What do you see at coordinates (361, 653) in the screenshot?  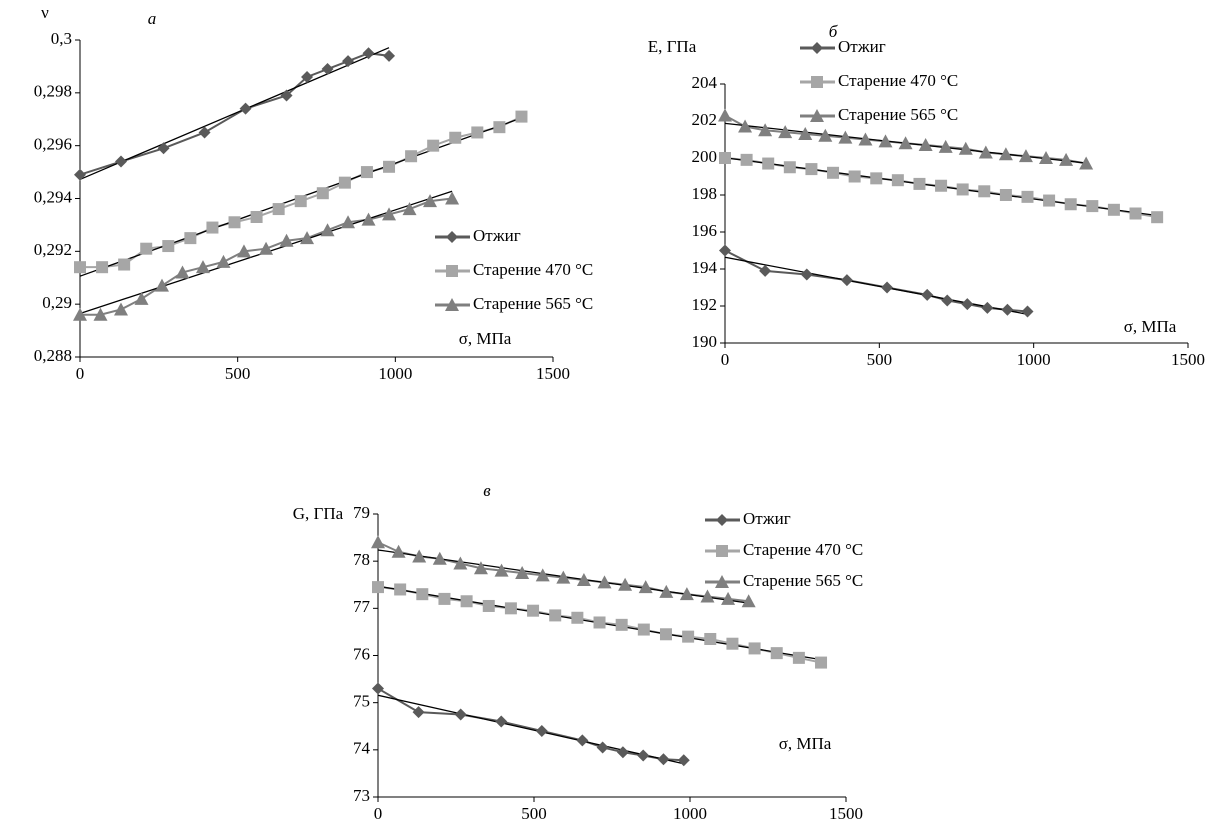 I see `y-tick-label: 76` at bounding box center [361, 653].